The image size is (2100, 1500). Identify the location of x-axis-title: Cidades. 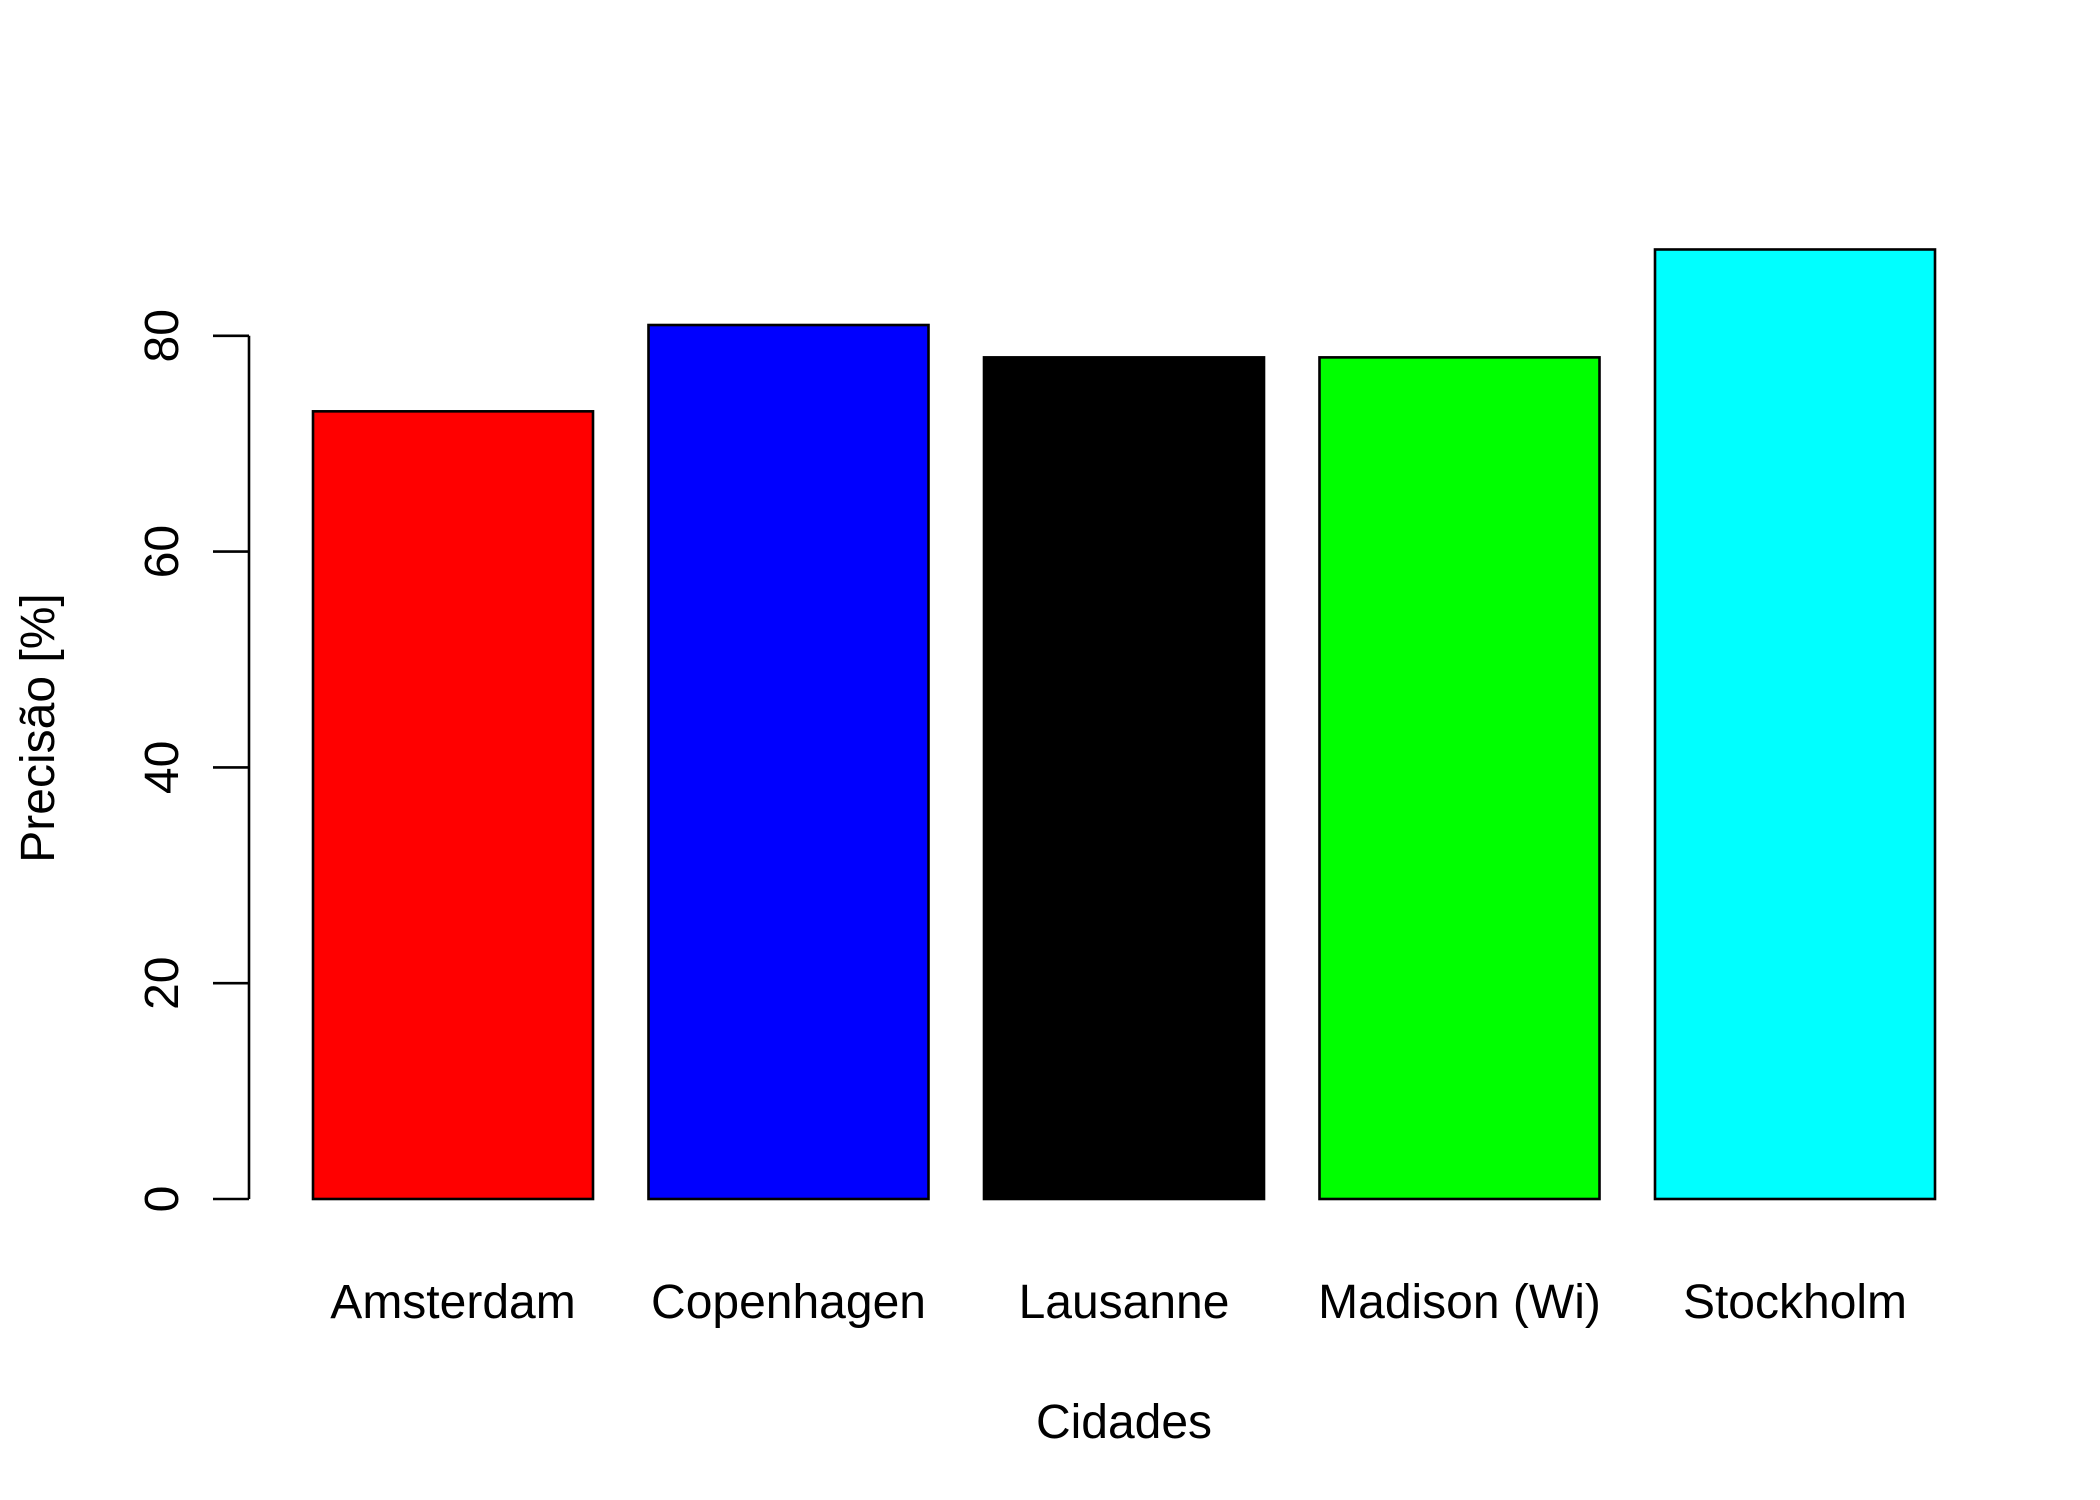
(1124, 1422).